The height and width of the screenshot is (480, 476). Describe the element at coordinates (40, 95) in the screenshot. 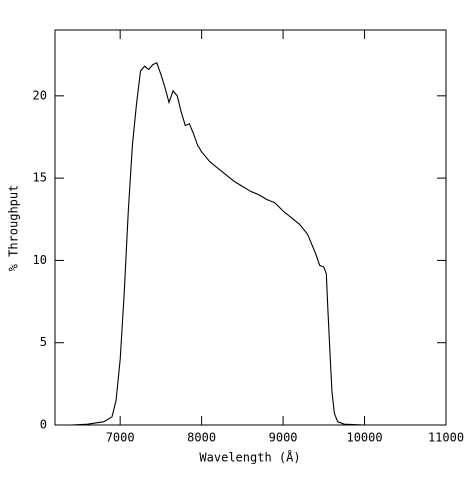

I see `y-tick-label: 20` at that location.